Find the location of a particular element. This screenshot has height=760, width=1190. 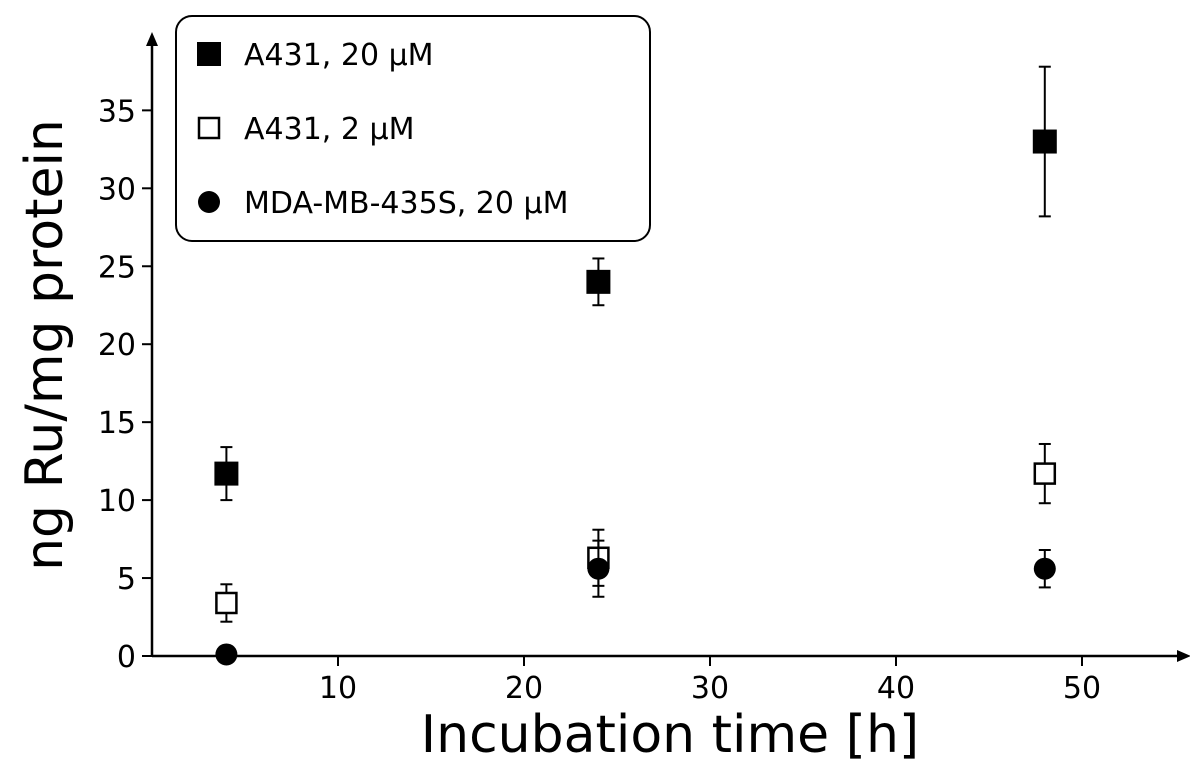

legend-box is located at coordinates (413, 128).